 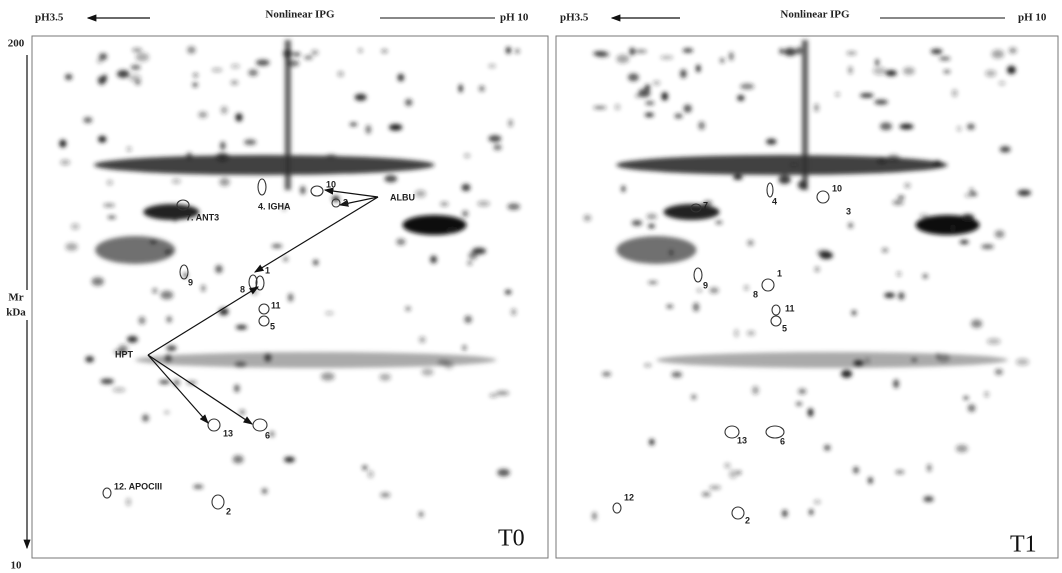 I want to click on spot-label: 7, so click(x=705, y=205).